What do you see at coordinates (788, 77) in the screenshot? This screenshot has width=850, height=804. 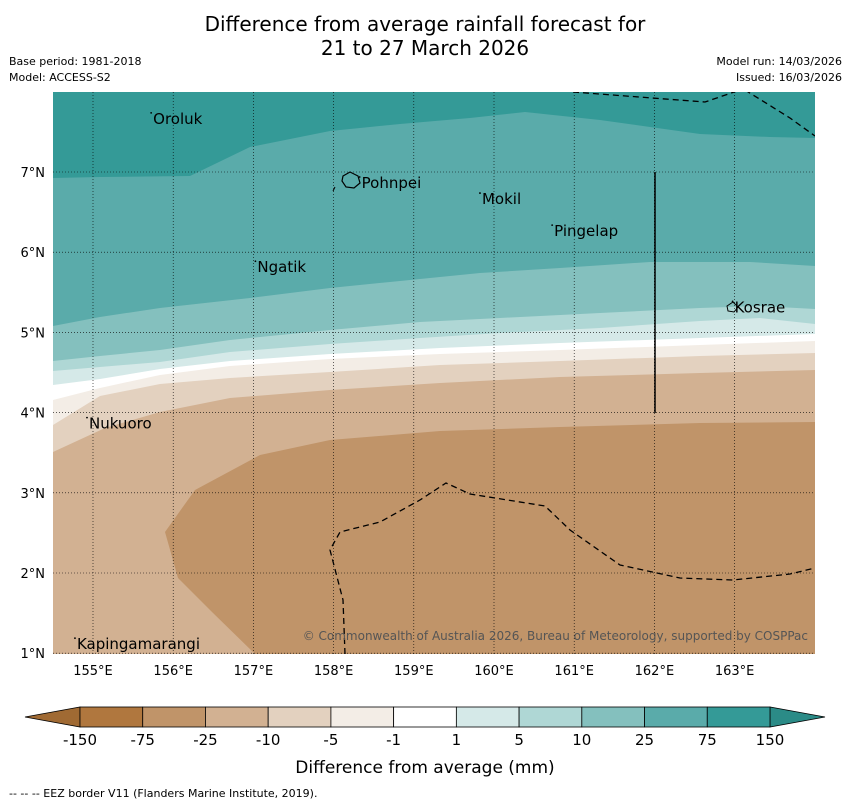 I see `issued-date: Issued: 16/03/2026` at bounding box center [788, 77].